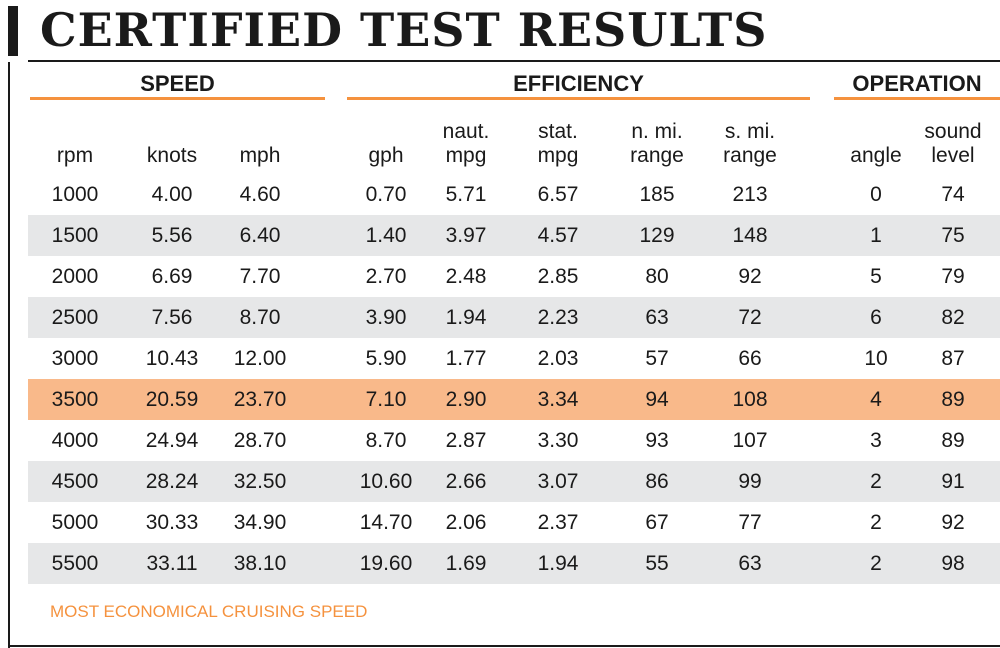  Describe the element at coordinates (558, 358) in the screenshot. I see `cell-stat-mpg: 2.03` at that location.